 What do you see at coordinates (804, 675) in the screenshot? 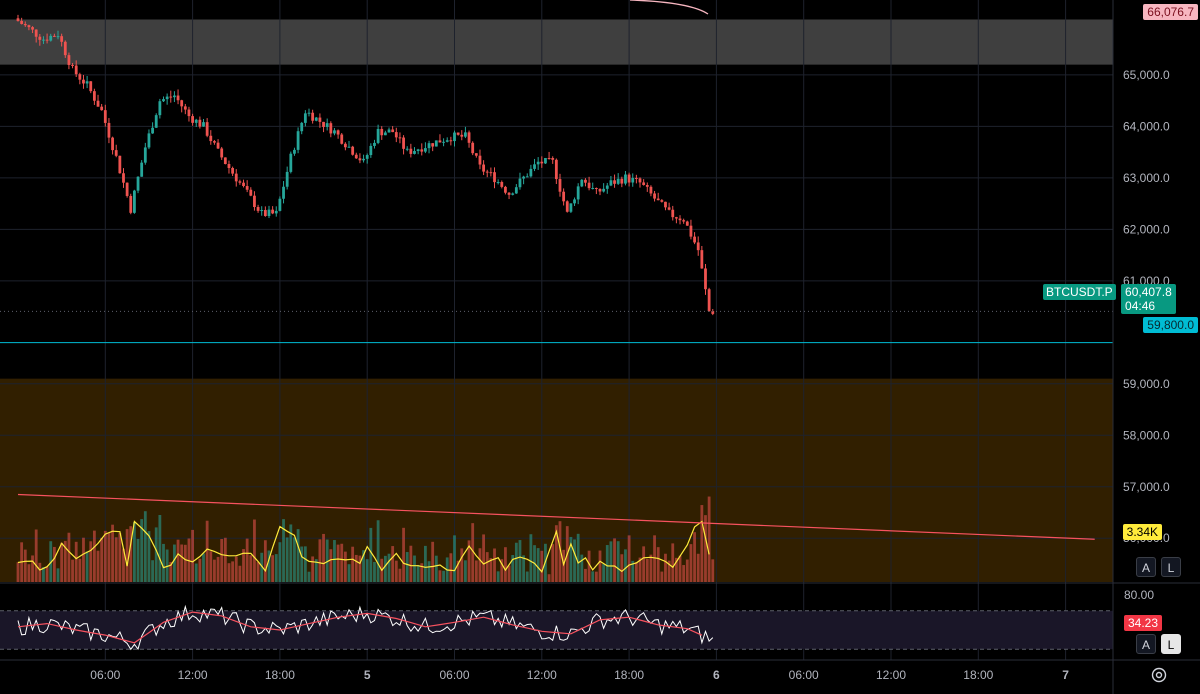
I see `x-tick-label-8: 06:00` at bounding box center [804, 675].